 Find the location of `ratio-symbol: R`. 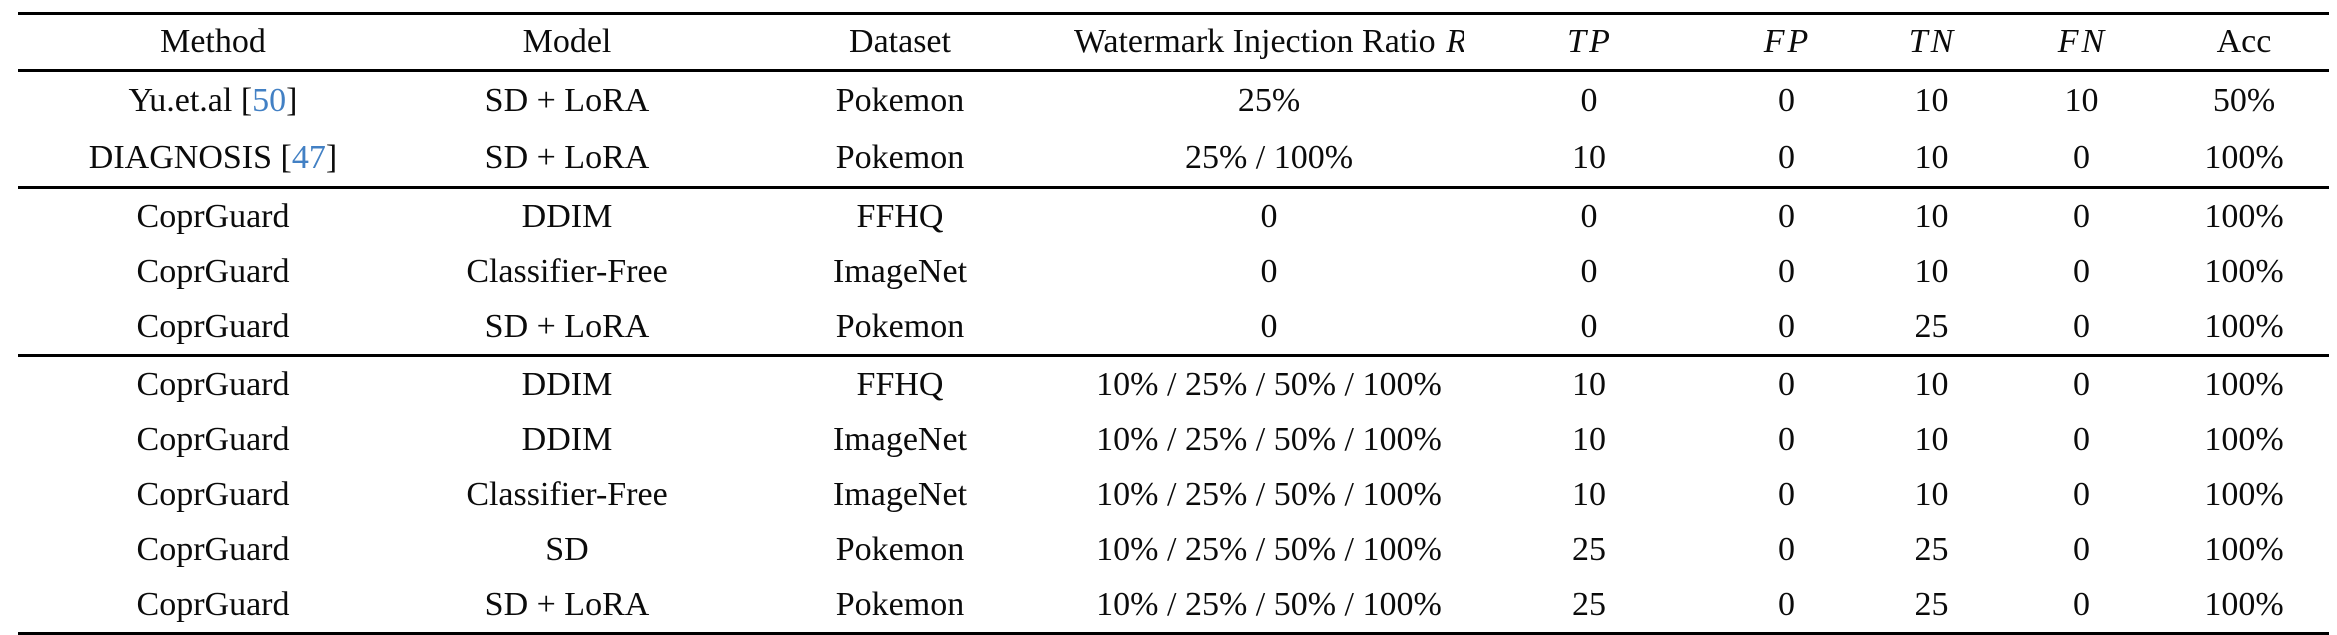

ratio-symbol: R is located at coordinates (1454, 41).